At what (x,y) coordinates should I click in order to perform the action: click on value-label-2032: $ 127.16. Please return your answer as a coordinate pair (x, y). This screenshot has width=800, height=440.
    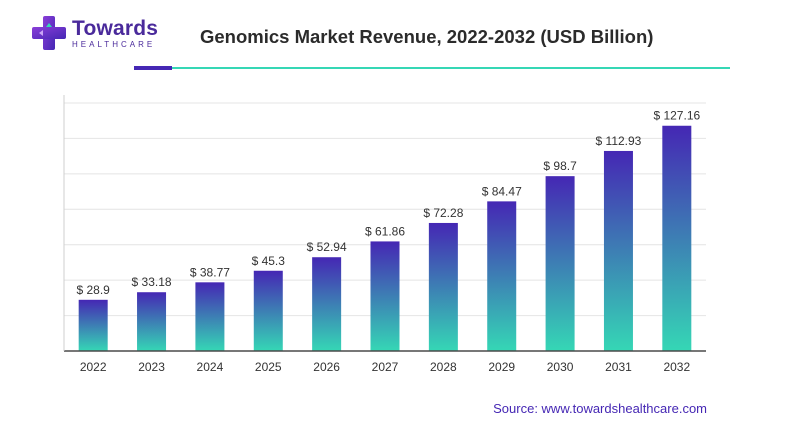
    Looking at the image, I should click on (676, 116).